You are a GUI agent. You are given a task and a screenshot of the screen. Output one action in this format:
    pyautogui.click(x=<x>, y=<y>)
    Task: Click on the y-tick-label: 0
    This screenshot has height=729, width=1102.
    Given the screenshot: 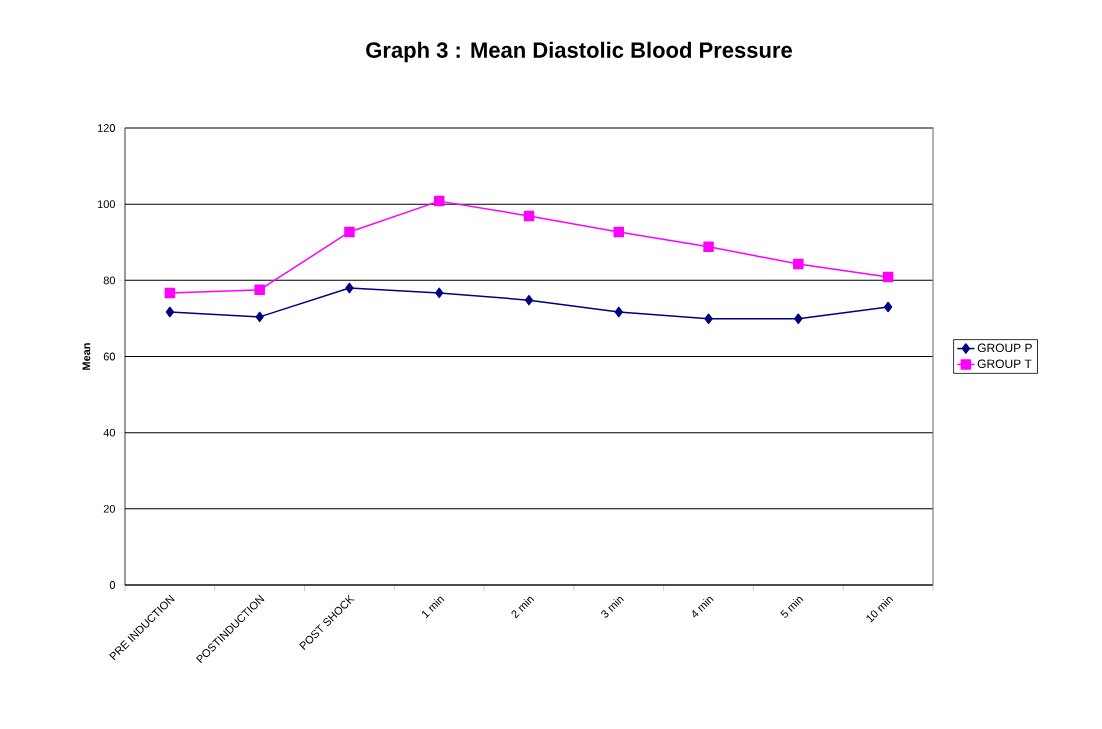 What is the action you would take?
    pyautogui.click(x=112, y=585)
    